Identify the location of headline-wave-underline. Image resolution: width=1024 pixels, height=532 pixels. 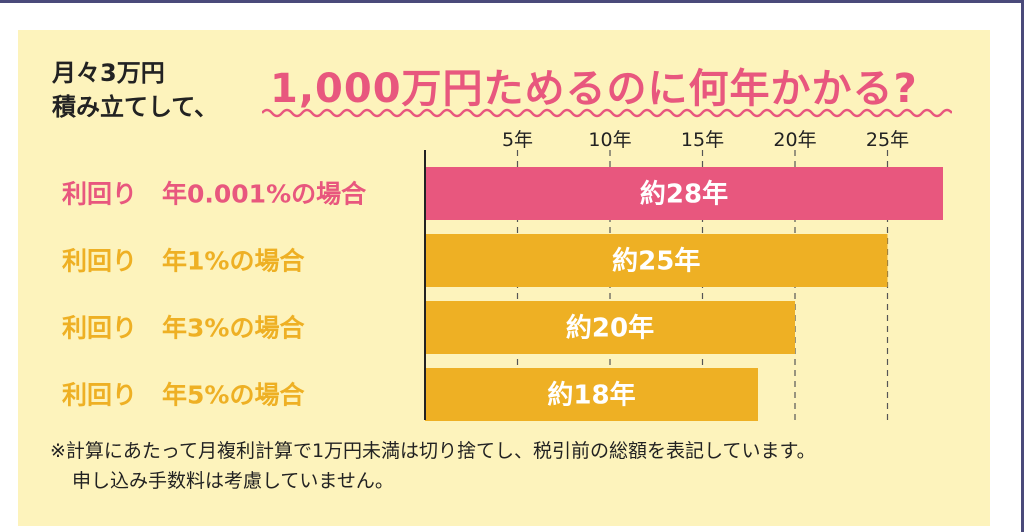
(607, 113).